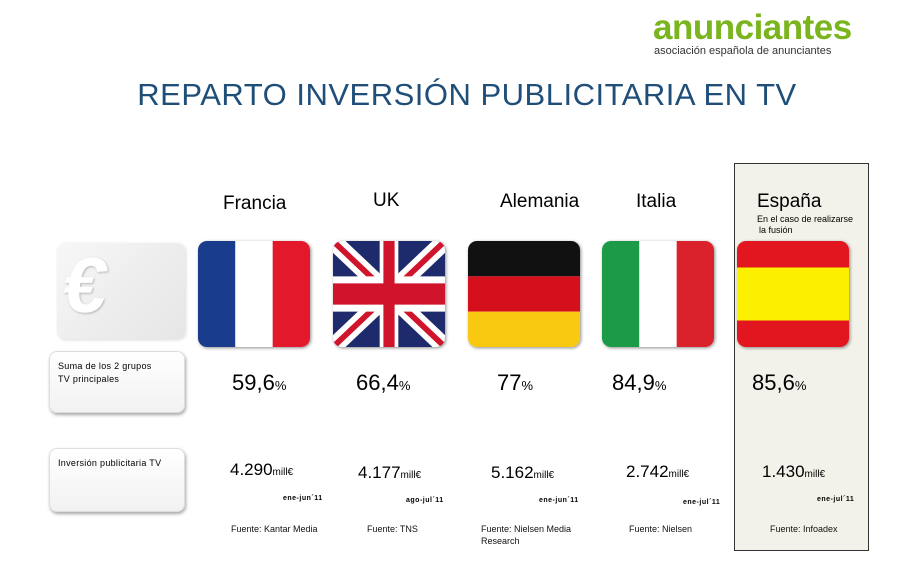 Image resolution: width=924 pixels, height=567 pixels. What do you see at coordinates (658, 294) in the screenshot?
I see `italy-flag` at bounding box center [658, 294].